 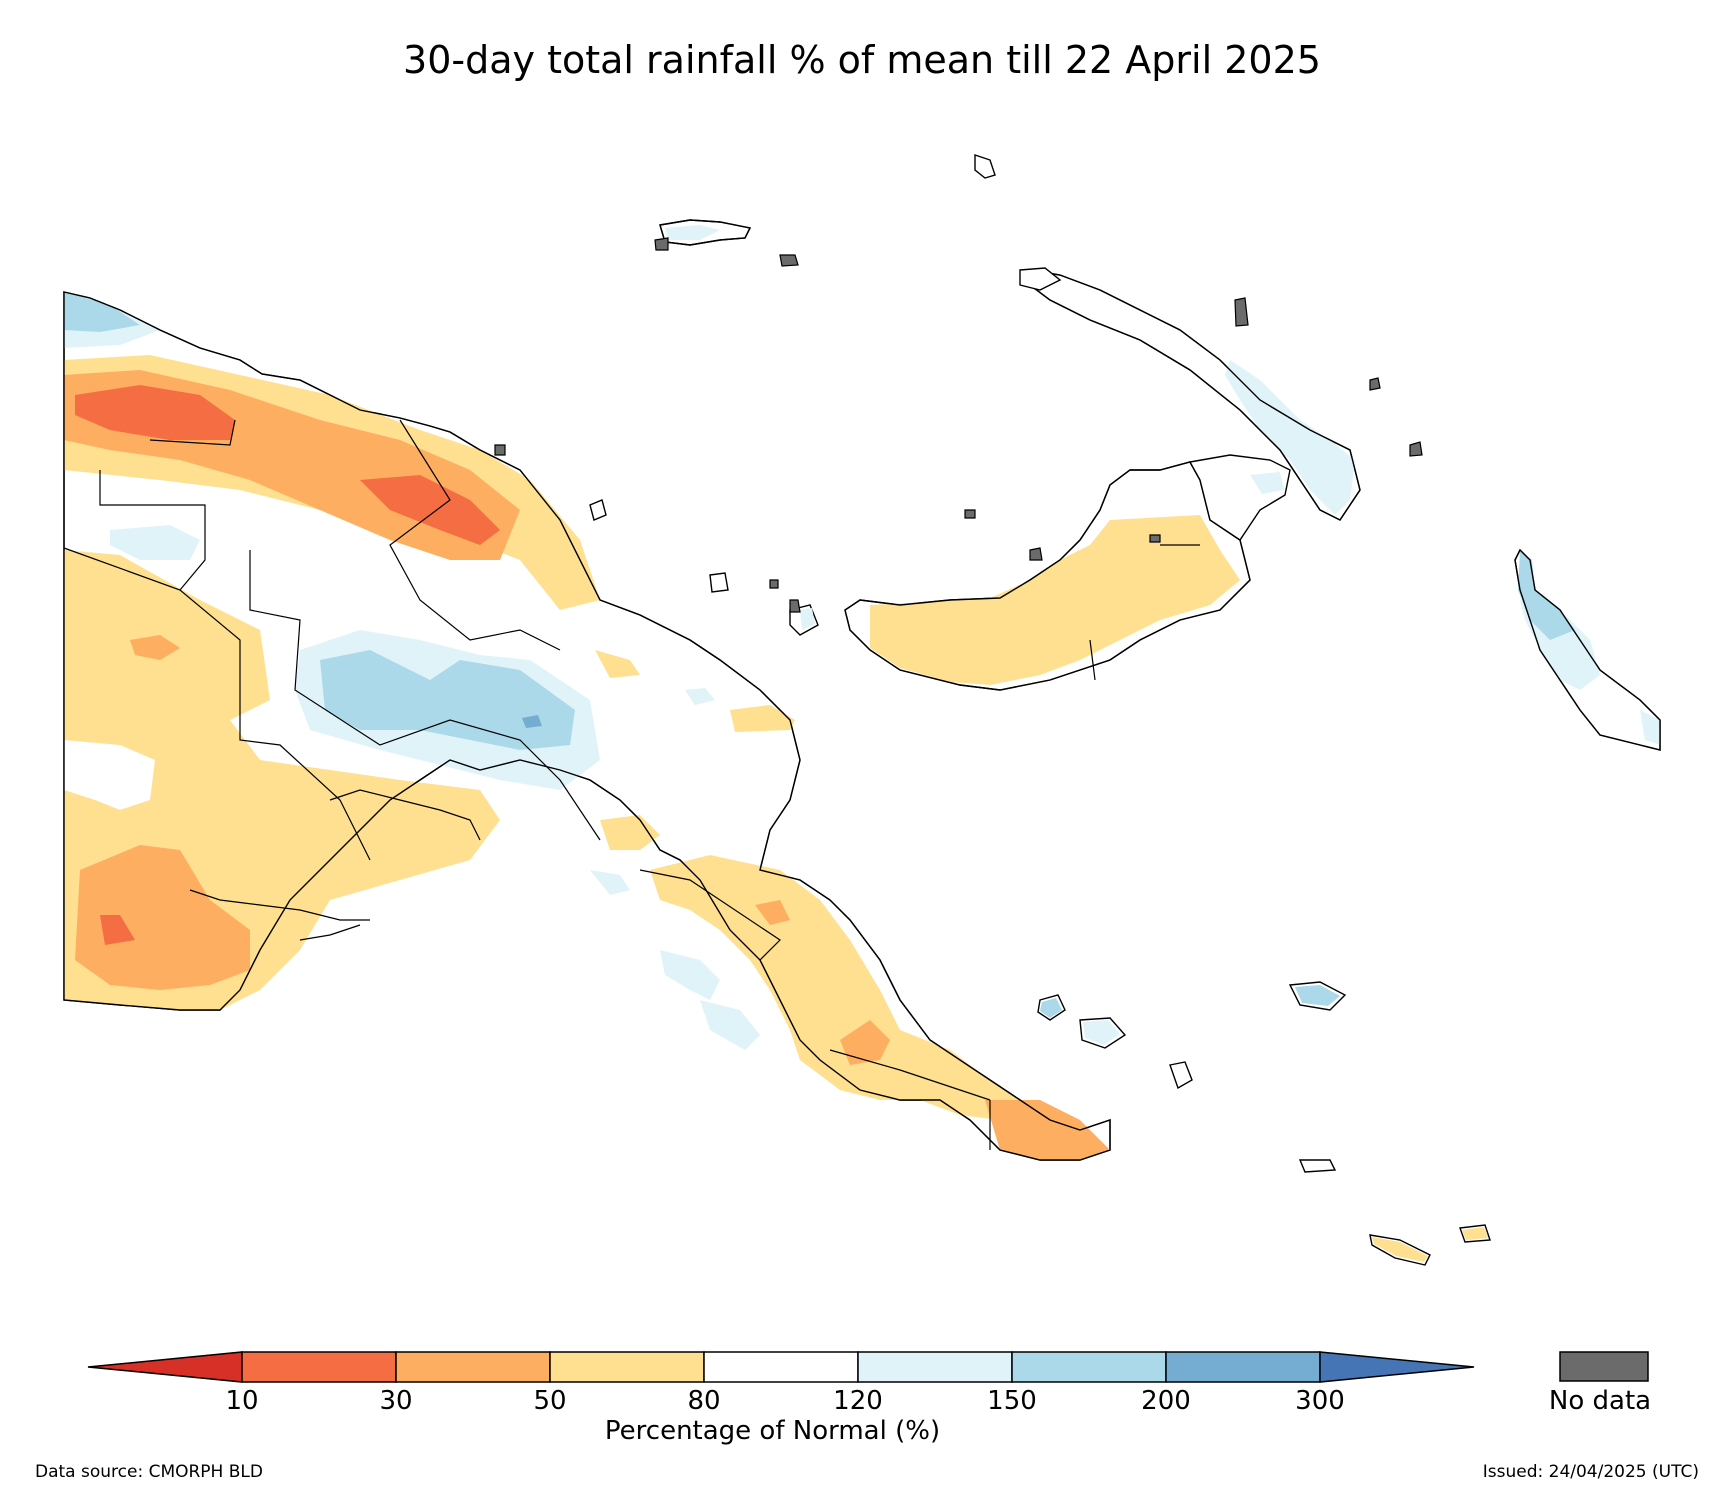 What do you see at coordinates (1320, 1401) in the screenshot?
I see `colorbar-tick-label: 300` at bounding box center [1320, 1401].